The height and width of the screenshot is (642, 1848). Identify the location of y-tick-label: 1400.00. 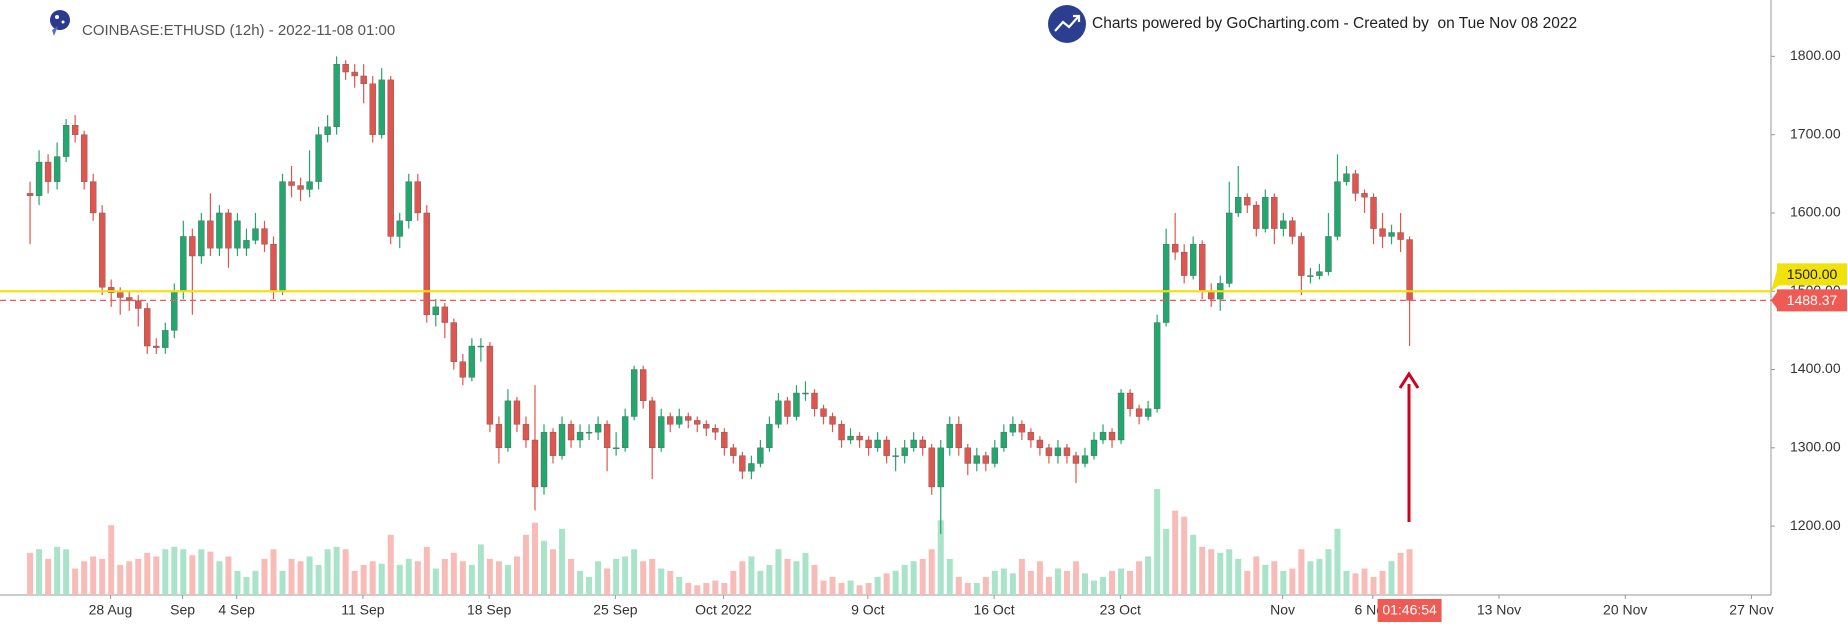
(1815, 368).